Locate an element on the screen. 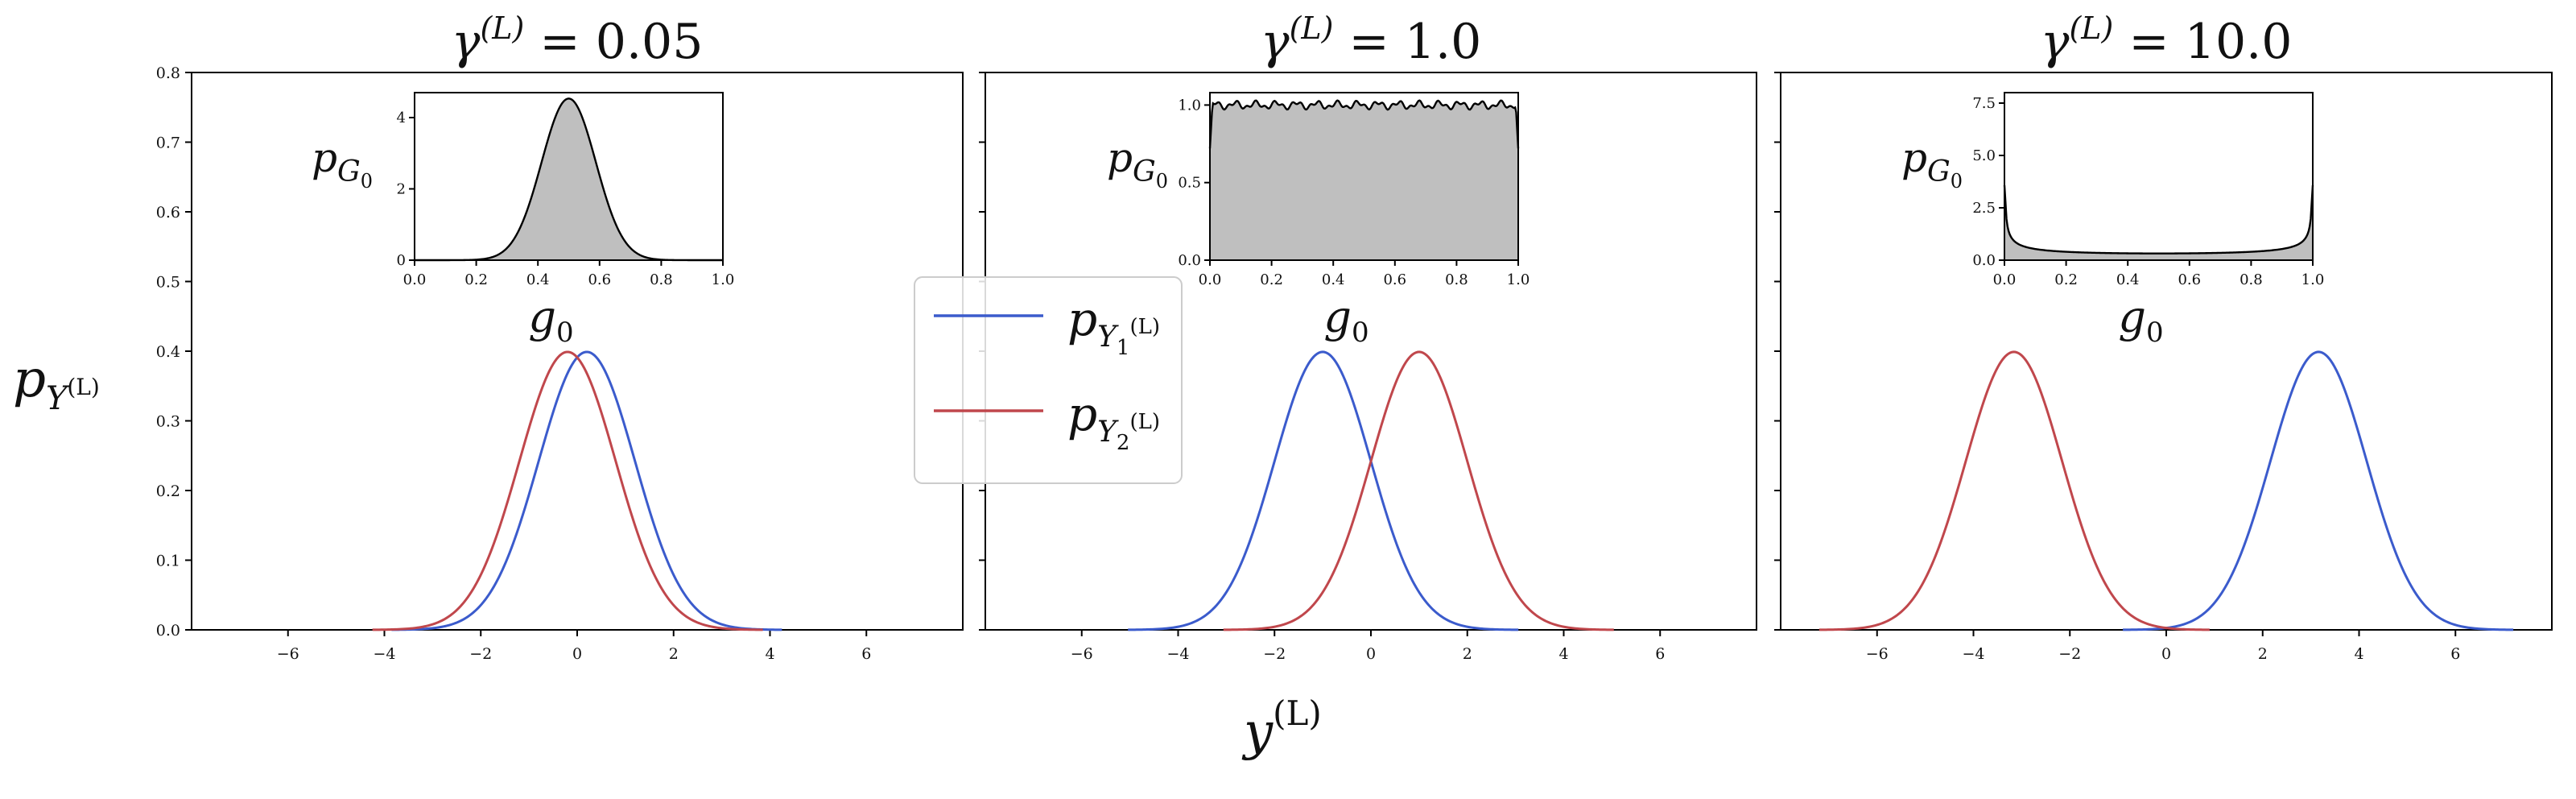 The image size is (2576, 799). inset: 0 2 4 0.0 0.2 0.4 0.6 0.8 1.0 pG0 g0 is located at coordinates (523, 221).